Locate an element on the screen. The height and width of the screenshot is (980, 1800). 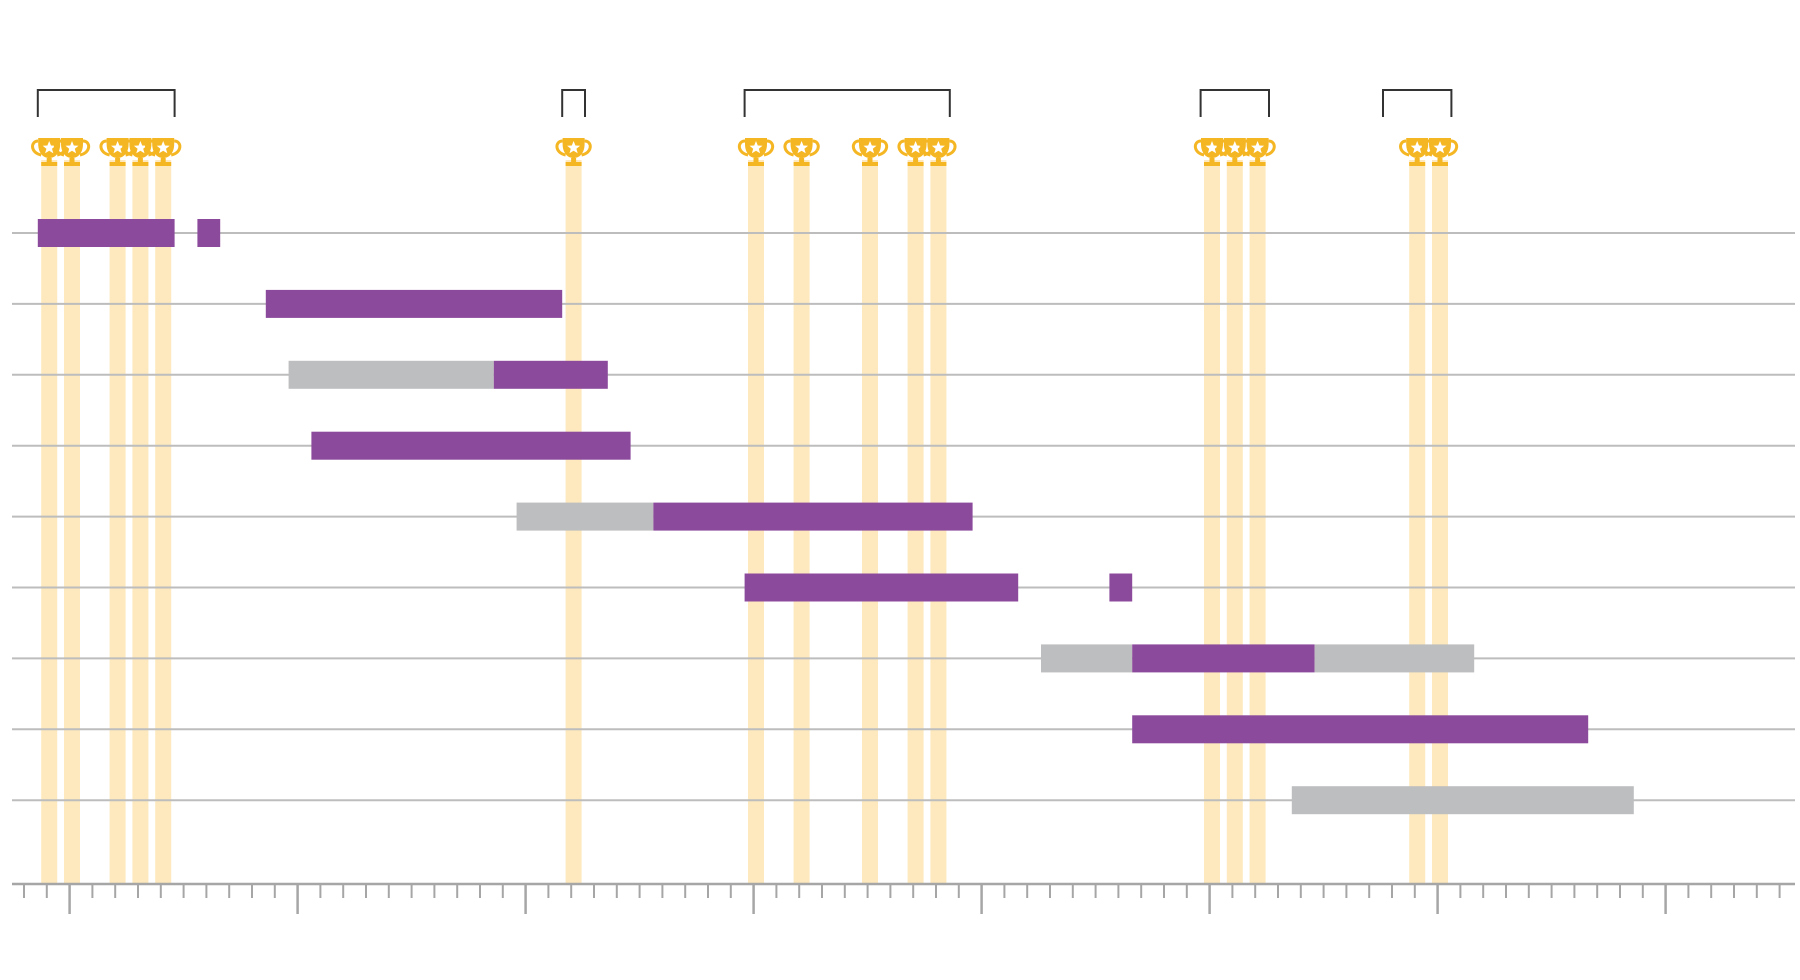
trophy-markers is located at coordinates (745, 152).